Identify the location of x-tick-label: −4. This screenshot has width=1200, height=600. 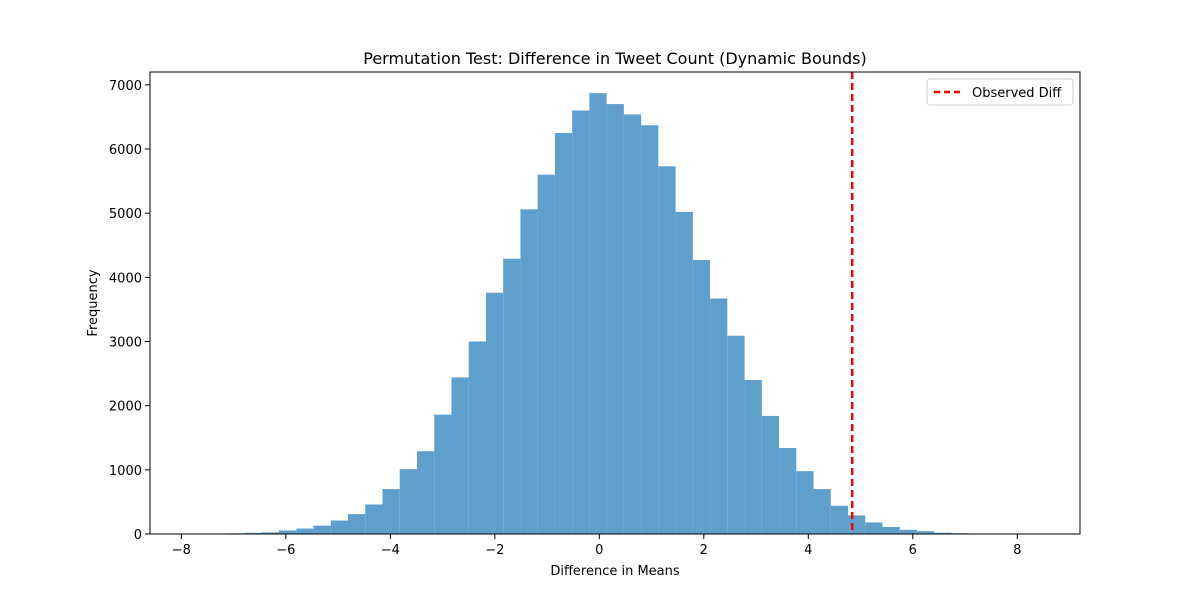
(390, 550).